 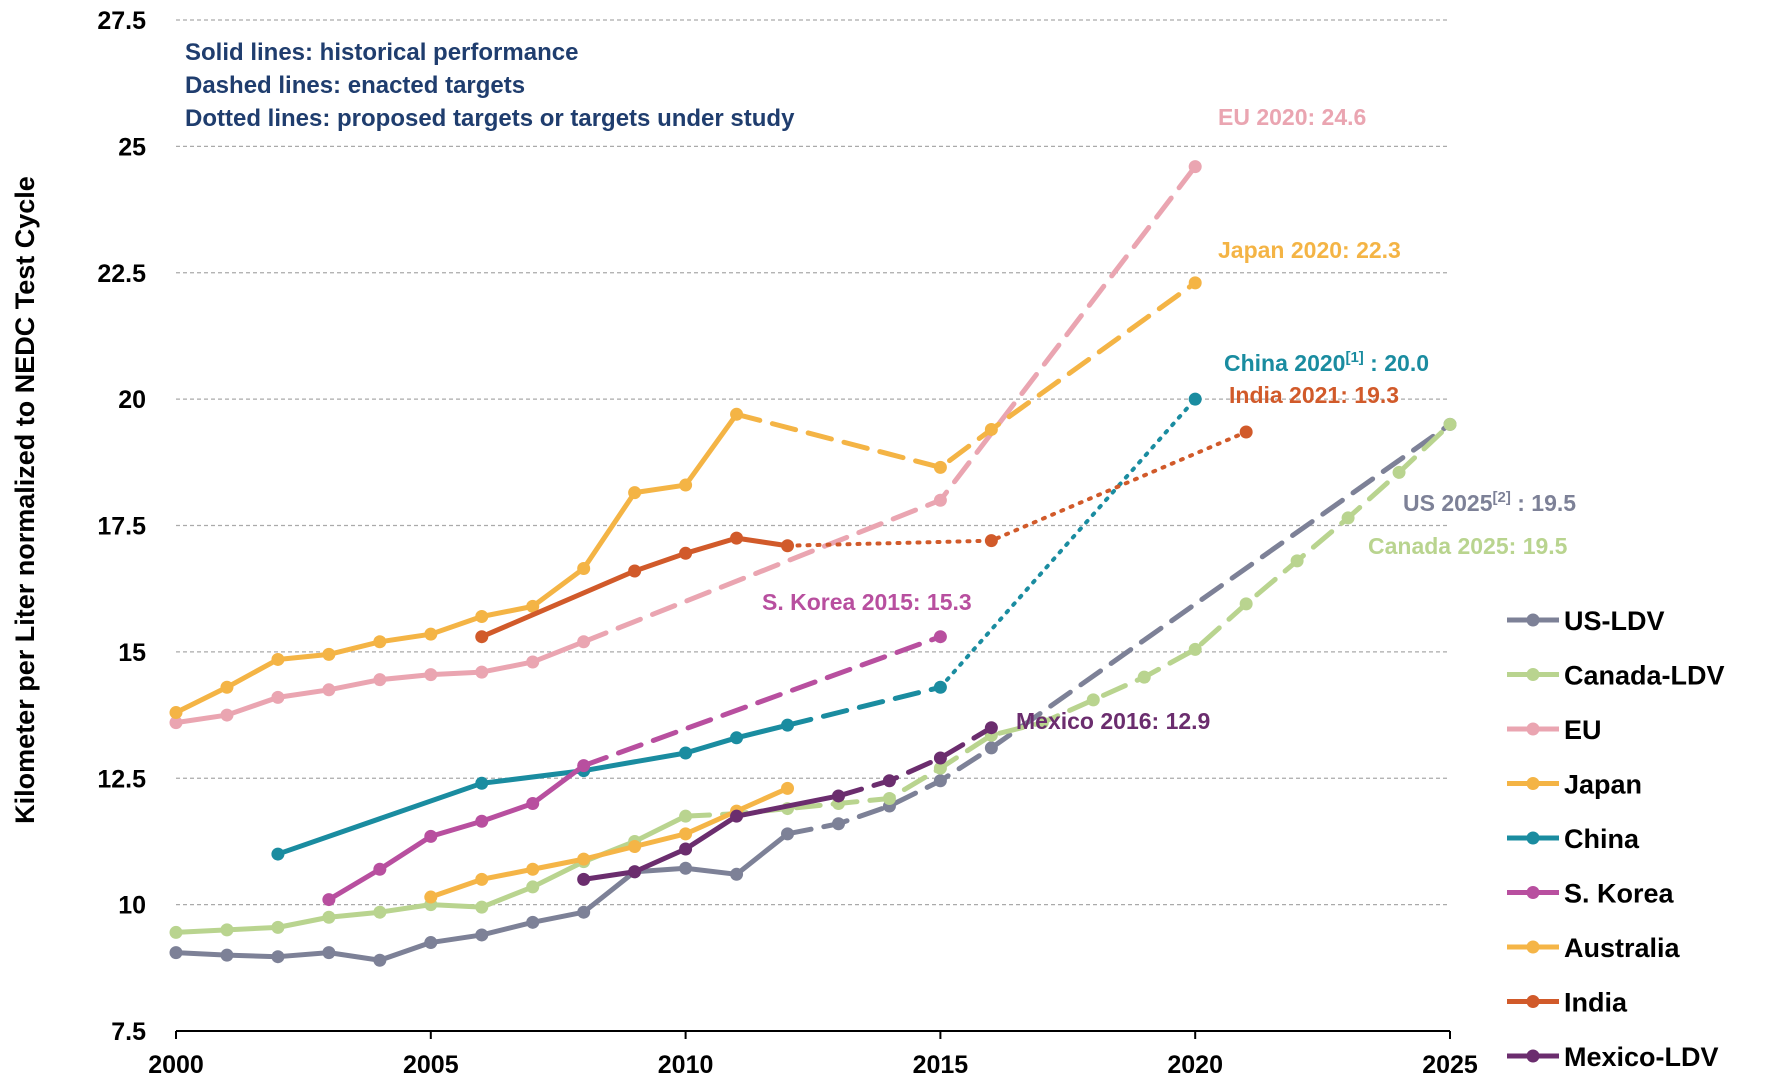 I want to click on x-tick-label: 2020, so click(x=1195, y=1065).